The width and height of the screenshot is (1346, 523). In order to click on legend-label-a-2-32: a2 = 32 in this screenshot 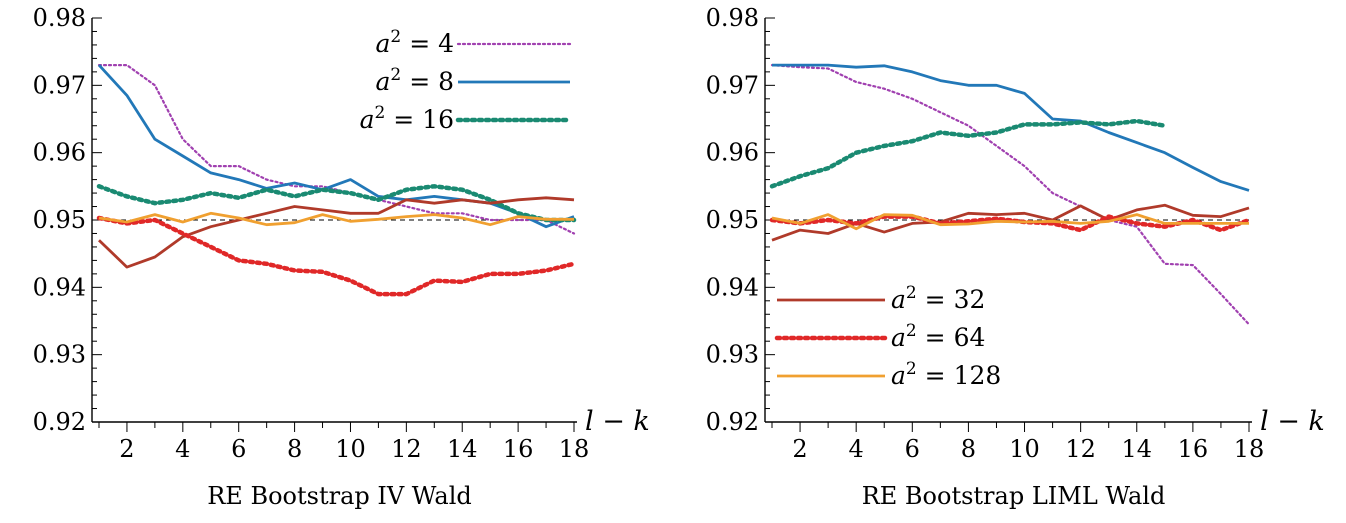, I will do `click(938, 298)`.